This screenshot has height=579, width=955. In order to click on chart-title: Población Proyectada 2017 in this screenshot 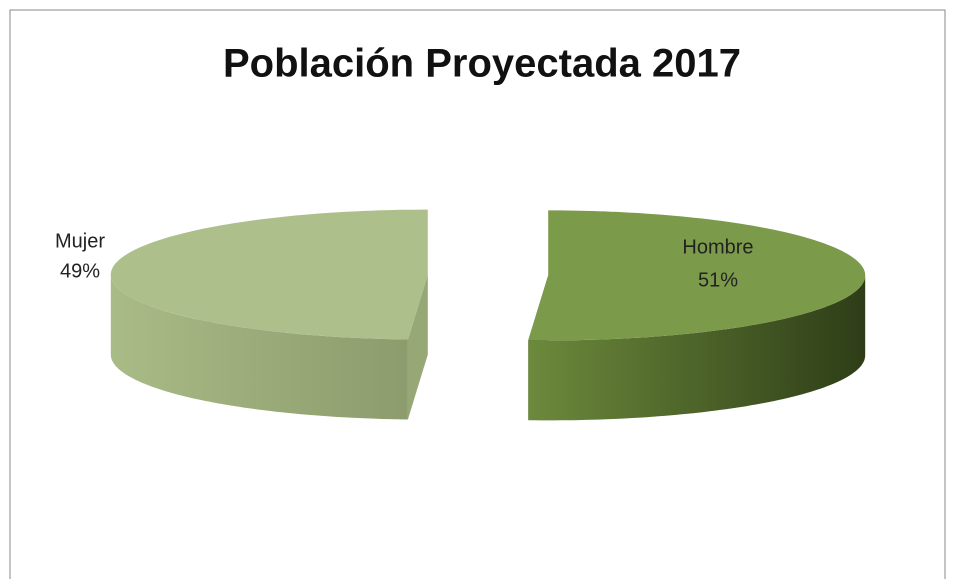, I will do `click(482, 64)`.